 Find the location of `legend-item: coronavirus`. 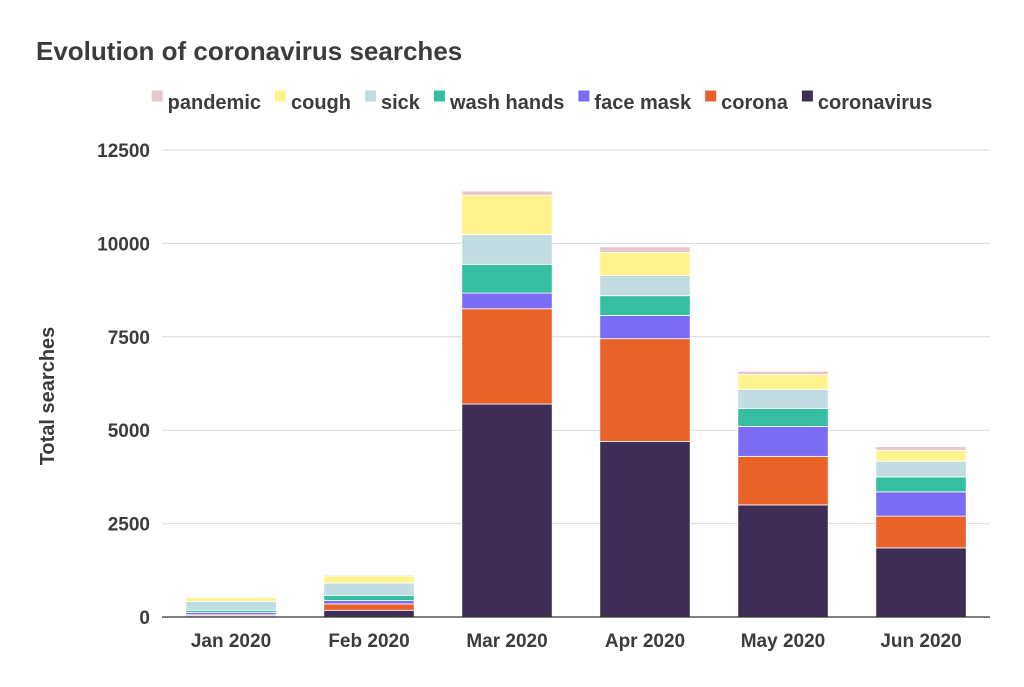

legend-item: coronavirus is located at coordinates (866, 102).